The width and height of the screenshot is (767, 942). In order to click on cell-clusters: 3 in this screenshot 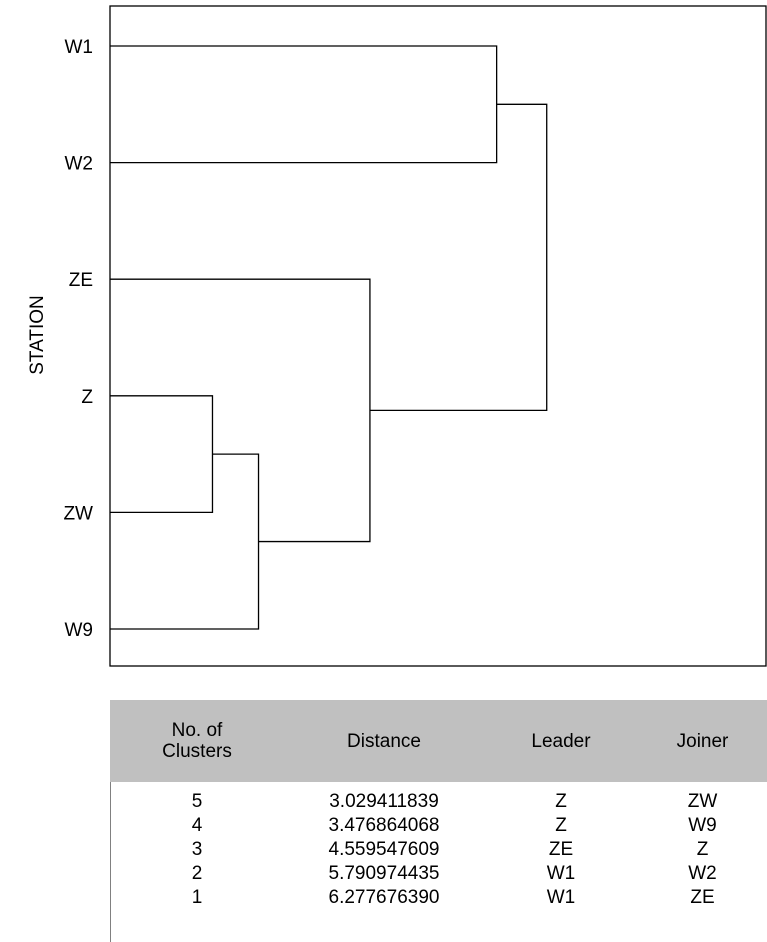, I will do `click(197, 849)`.